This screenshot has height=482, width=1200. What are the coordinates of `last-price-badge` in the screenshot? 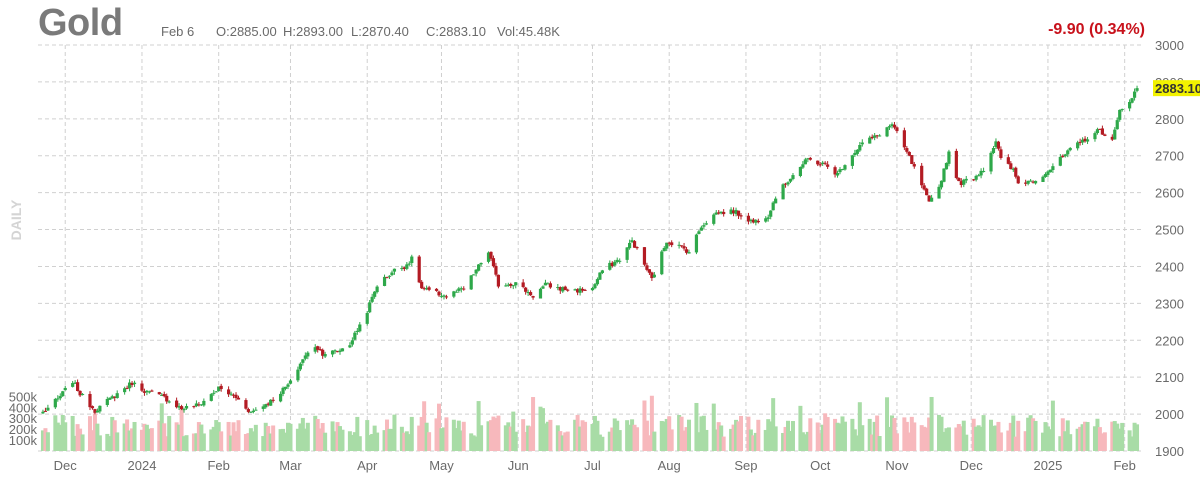 It's located at (1176, 88).